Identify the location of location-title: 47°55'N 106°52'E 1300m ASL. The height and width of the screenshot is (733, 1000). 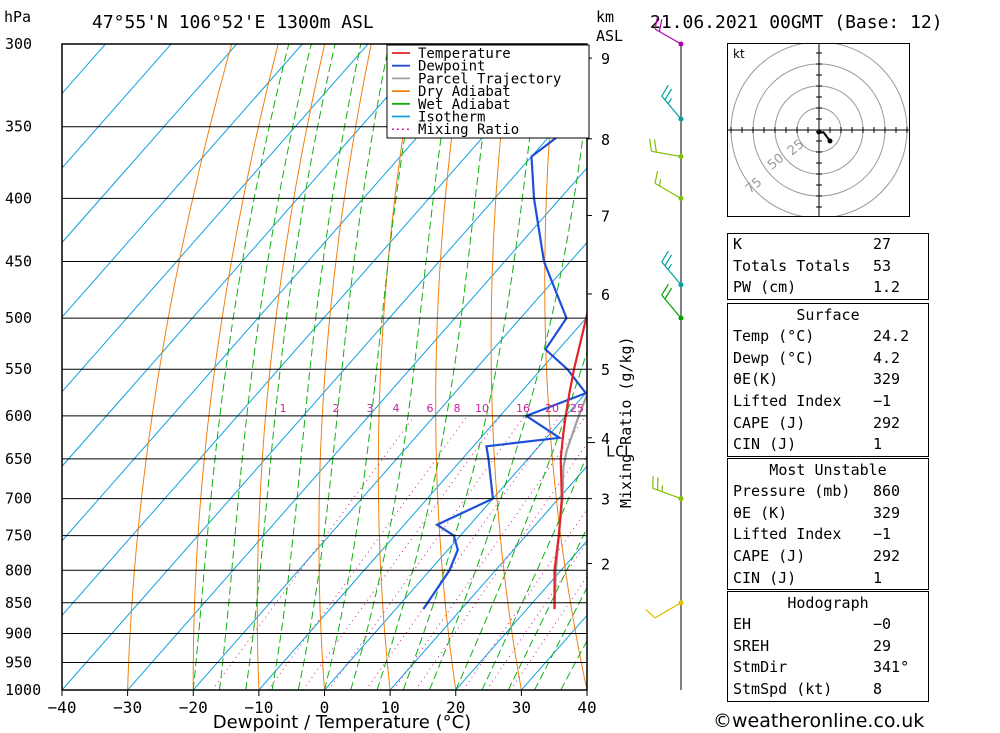
(233, 22).